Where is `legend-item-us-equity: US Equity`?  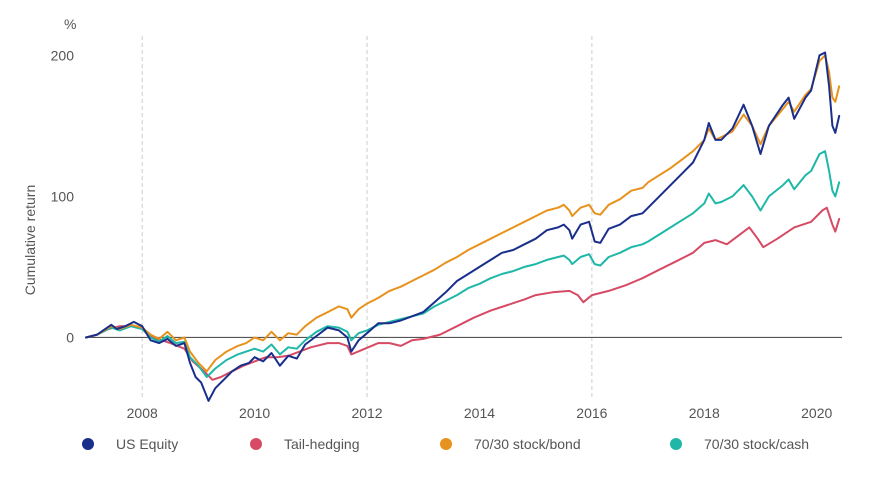
legend-item-us-equity: US Equity is located at coordinates (130, 444).